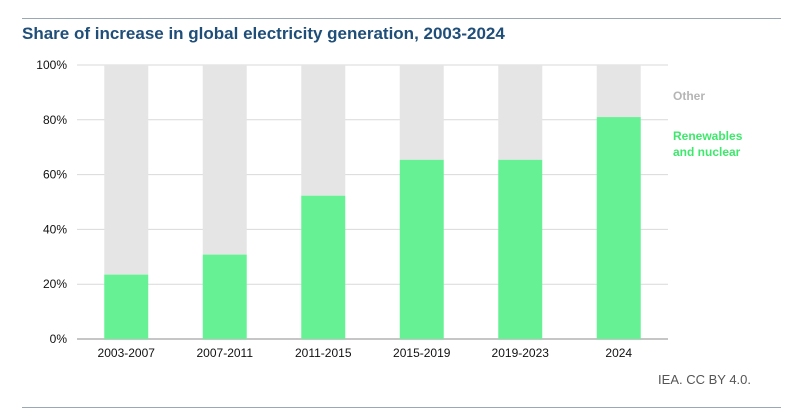 This screenshot has width=793, height=417. What do you see at coordinates (127, 353) in the screenshot?
I see `x-tick-label: 2003-2007` at bounding box center [127, 353].